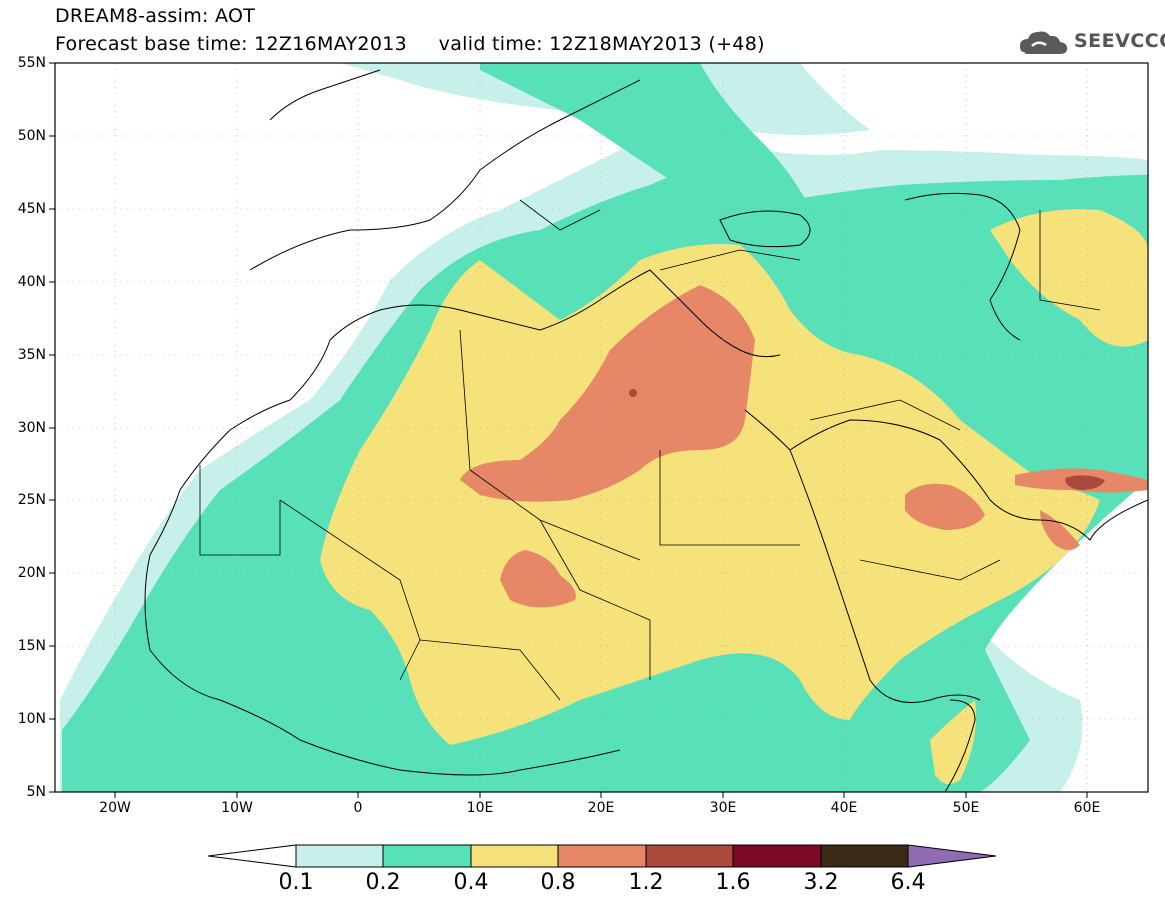  I want to click on lon-label: 40E, so click(844, 808).